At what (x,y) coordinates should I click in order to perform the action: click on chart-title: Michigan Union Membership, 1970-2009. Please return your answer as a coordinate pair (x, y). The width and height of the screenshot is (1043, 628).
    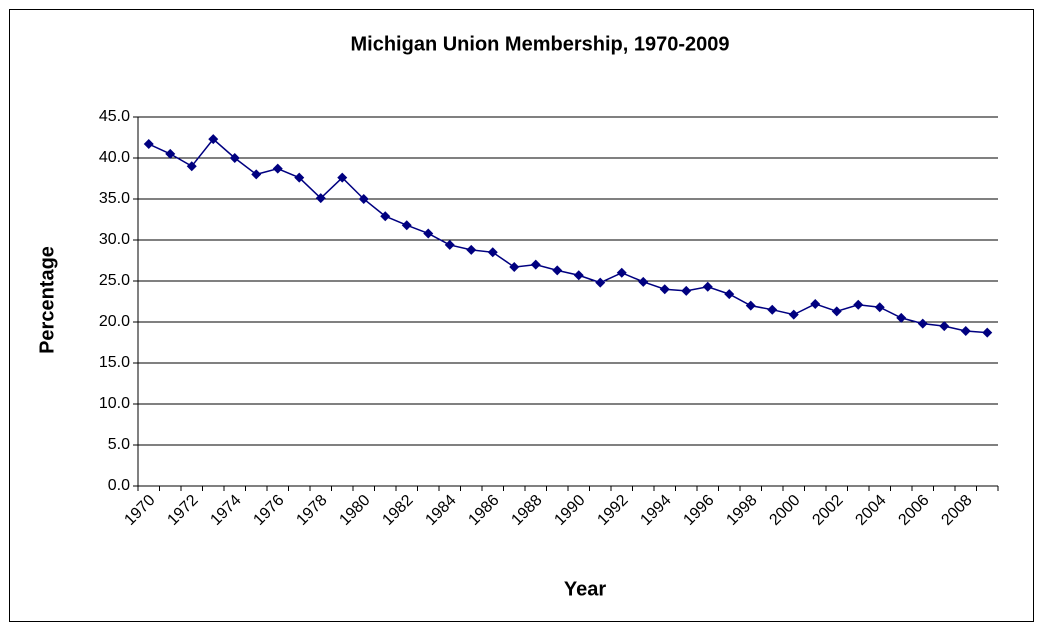
    Looking at the image, I should click on (540, 44).